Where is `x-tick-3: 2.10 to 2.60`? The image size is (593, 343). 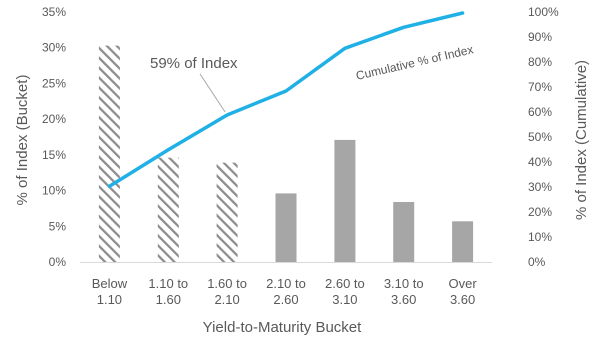
x-tick-3: 2.10 to 2.60 is located at coordinates (286, 291).